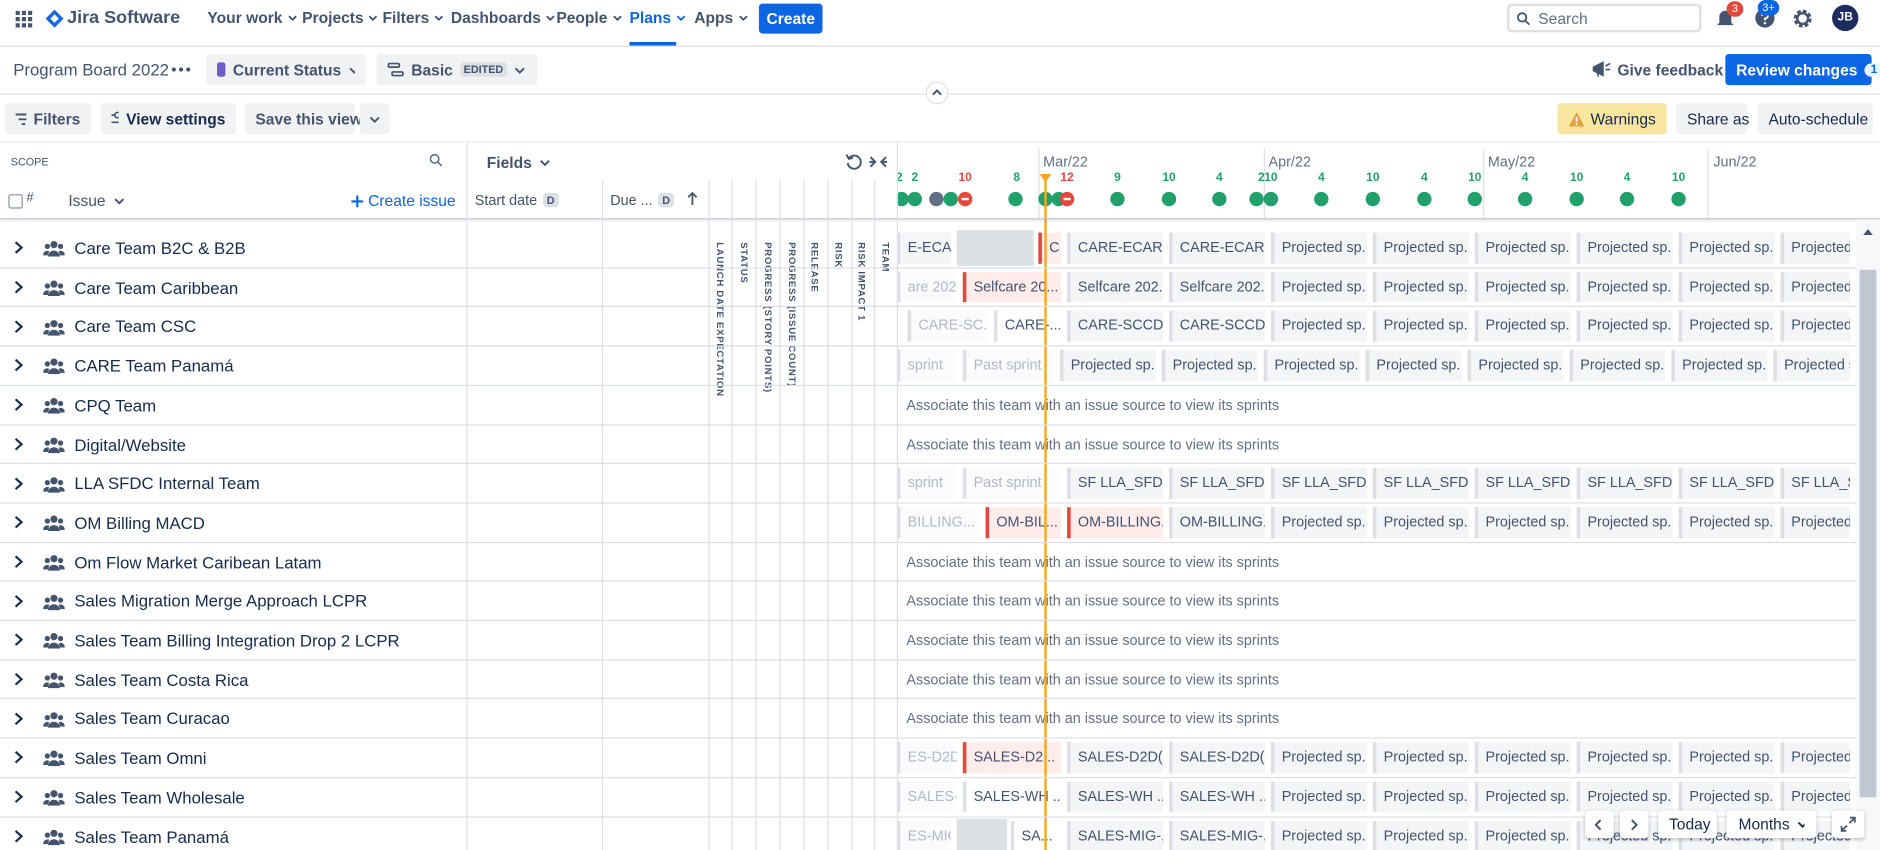 The height and width of the screenshot is (850, 1880). Describe the element at coordinates (878, 162) in the screenshot. I see `collapse-fields-icon` at that location.